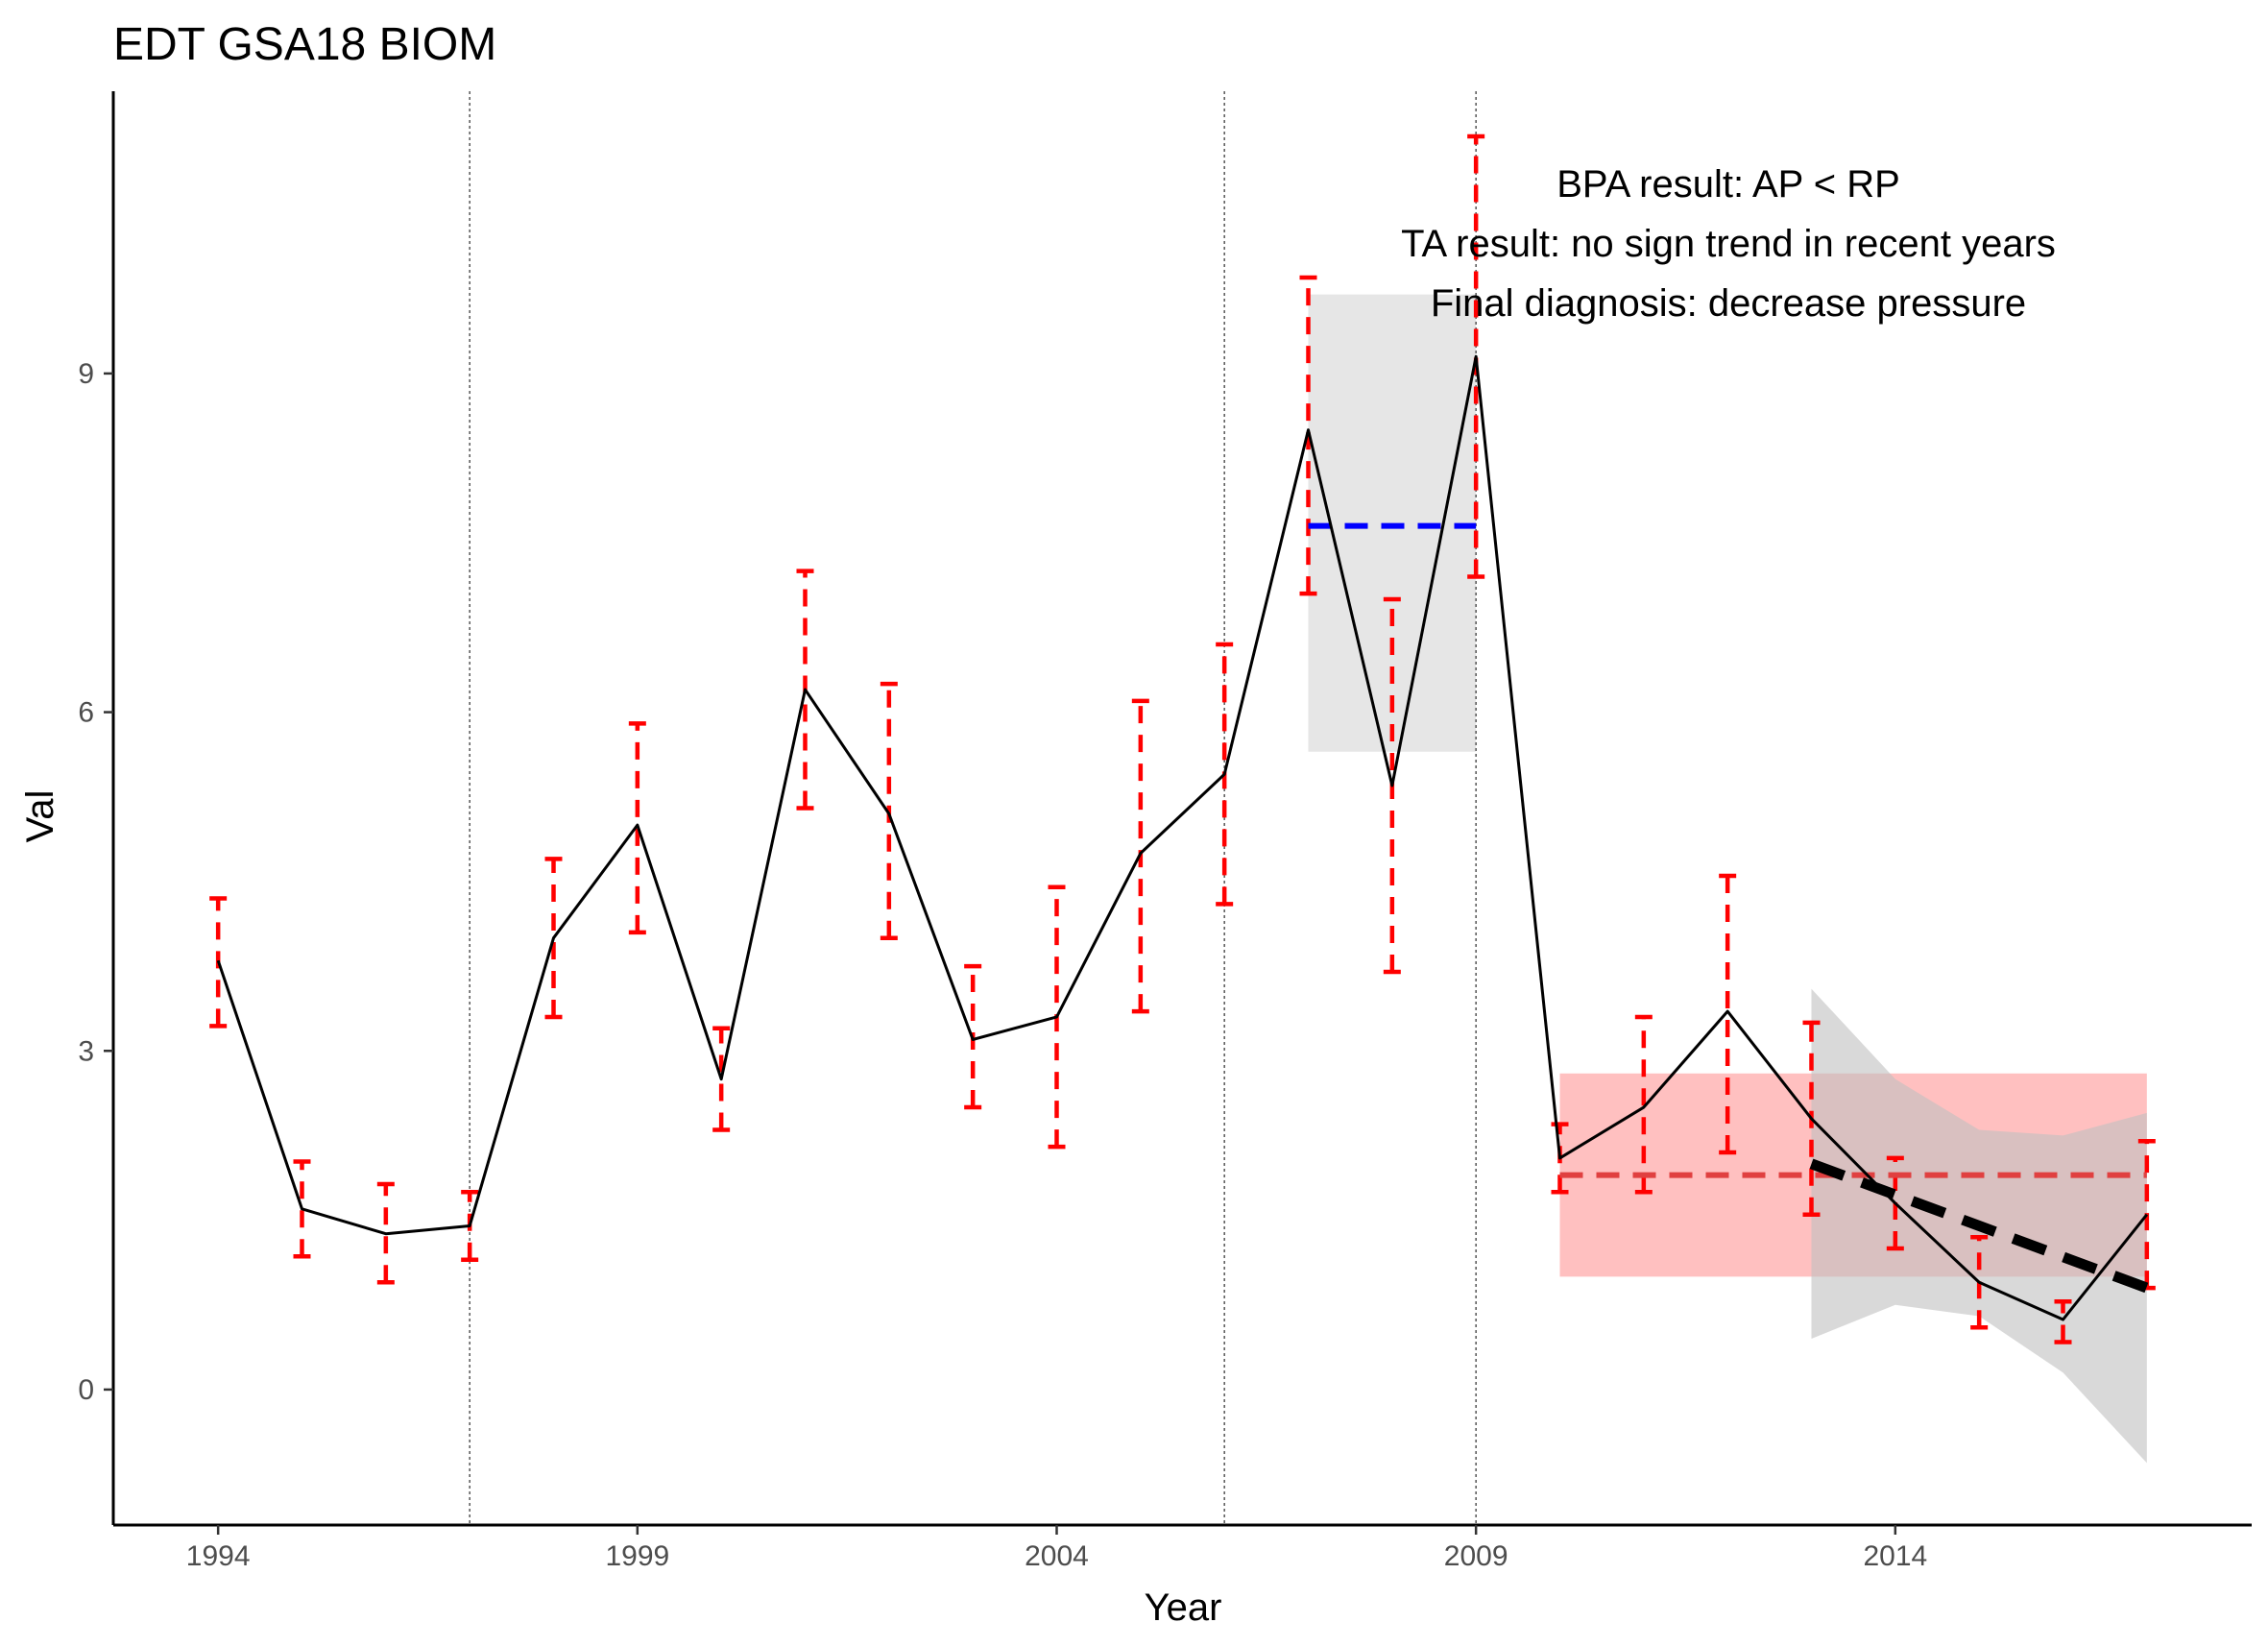  Describe the element at coordinates (86, 1051) in the screenshot. I see `y-tick-label: 3` at that location.